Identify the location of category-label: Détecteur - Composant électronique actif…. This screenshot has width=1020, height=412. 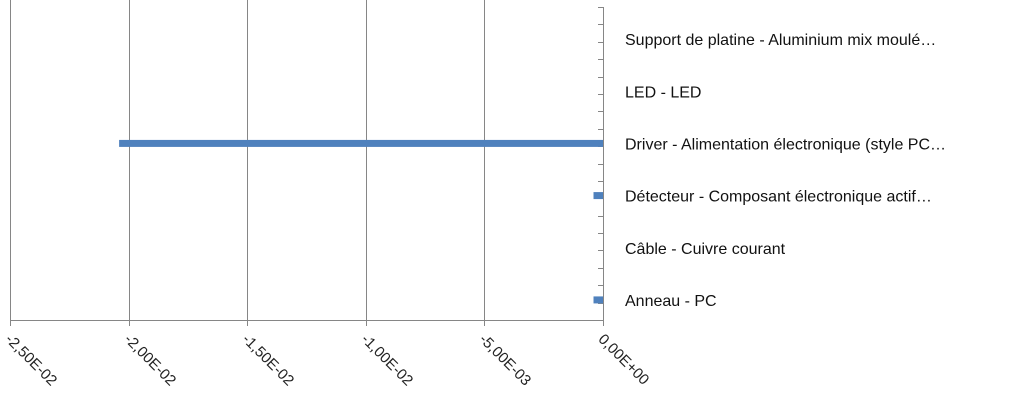
(778, 197).